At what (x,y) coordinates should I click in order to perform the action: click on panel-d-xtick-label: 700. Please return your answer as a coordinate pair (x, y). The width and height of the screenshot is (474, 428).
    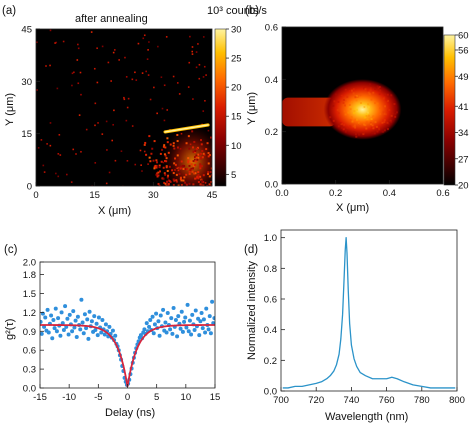
    Looking at the image, I should click on (281, 400).